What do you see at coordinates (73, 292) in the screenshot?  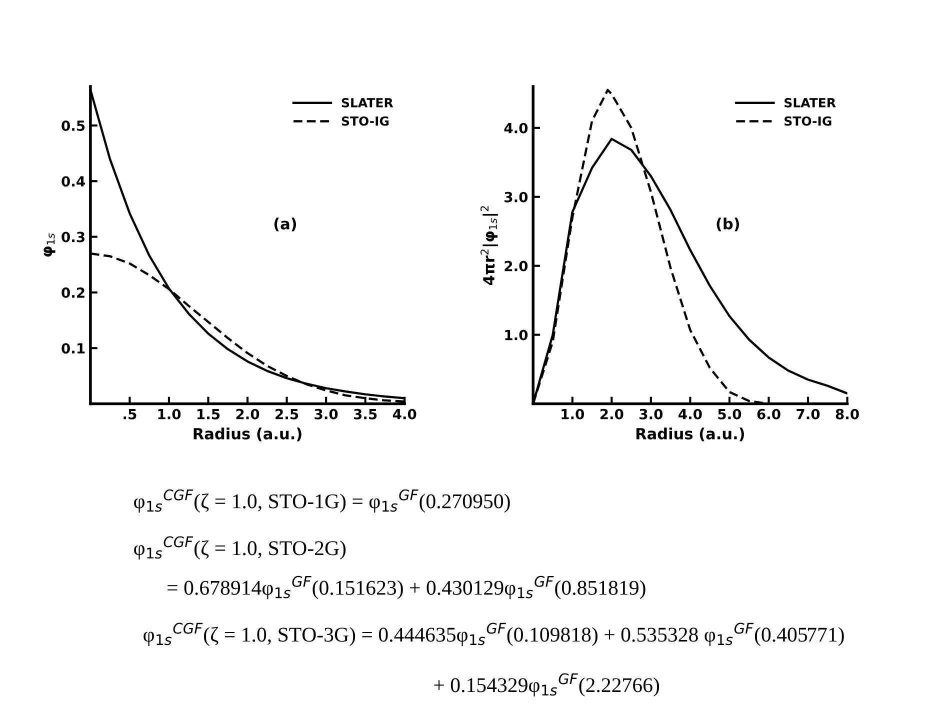 I see `y-tick-label: 0.2` at bounding box center [73, 292].